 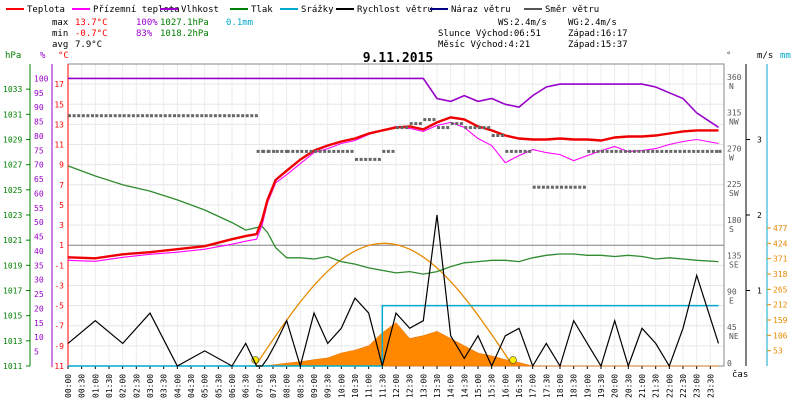 What do you see at coordinates (728, 56) in the screenshot?
I see `unit-degree: °` at bounding box center [728, 56].